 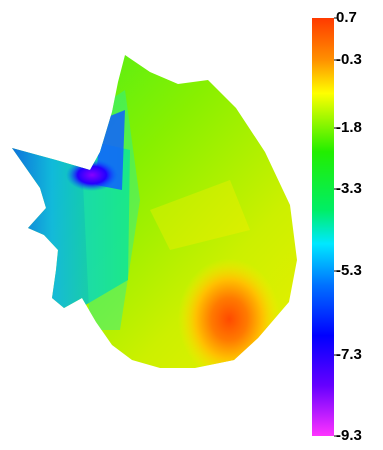 What do you see at coordinates (323, 227) in the screenshot?
I see `colorbar` at bounding box center [323, 227].